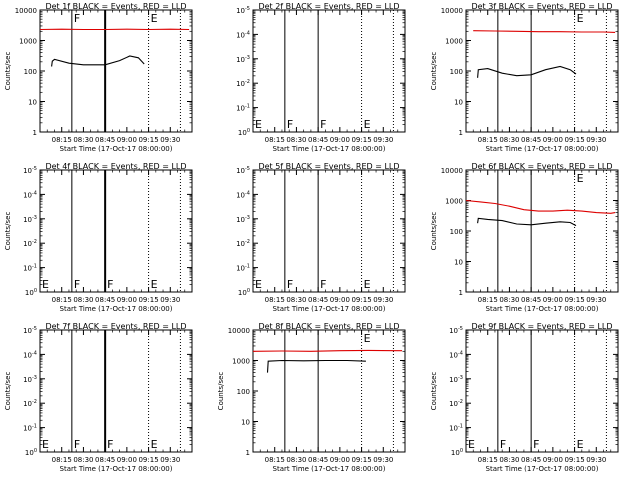 The image size is (640, 480). What do you see at coordinates (115, 6) in the screenshot?
I see `panel-title: Det 1f BLACK = Events, RED = LLD` at bounding box center [115, 6].